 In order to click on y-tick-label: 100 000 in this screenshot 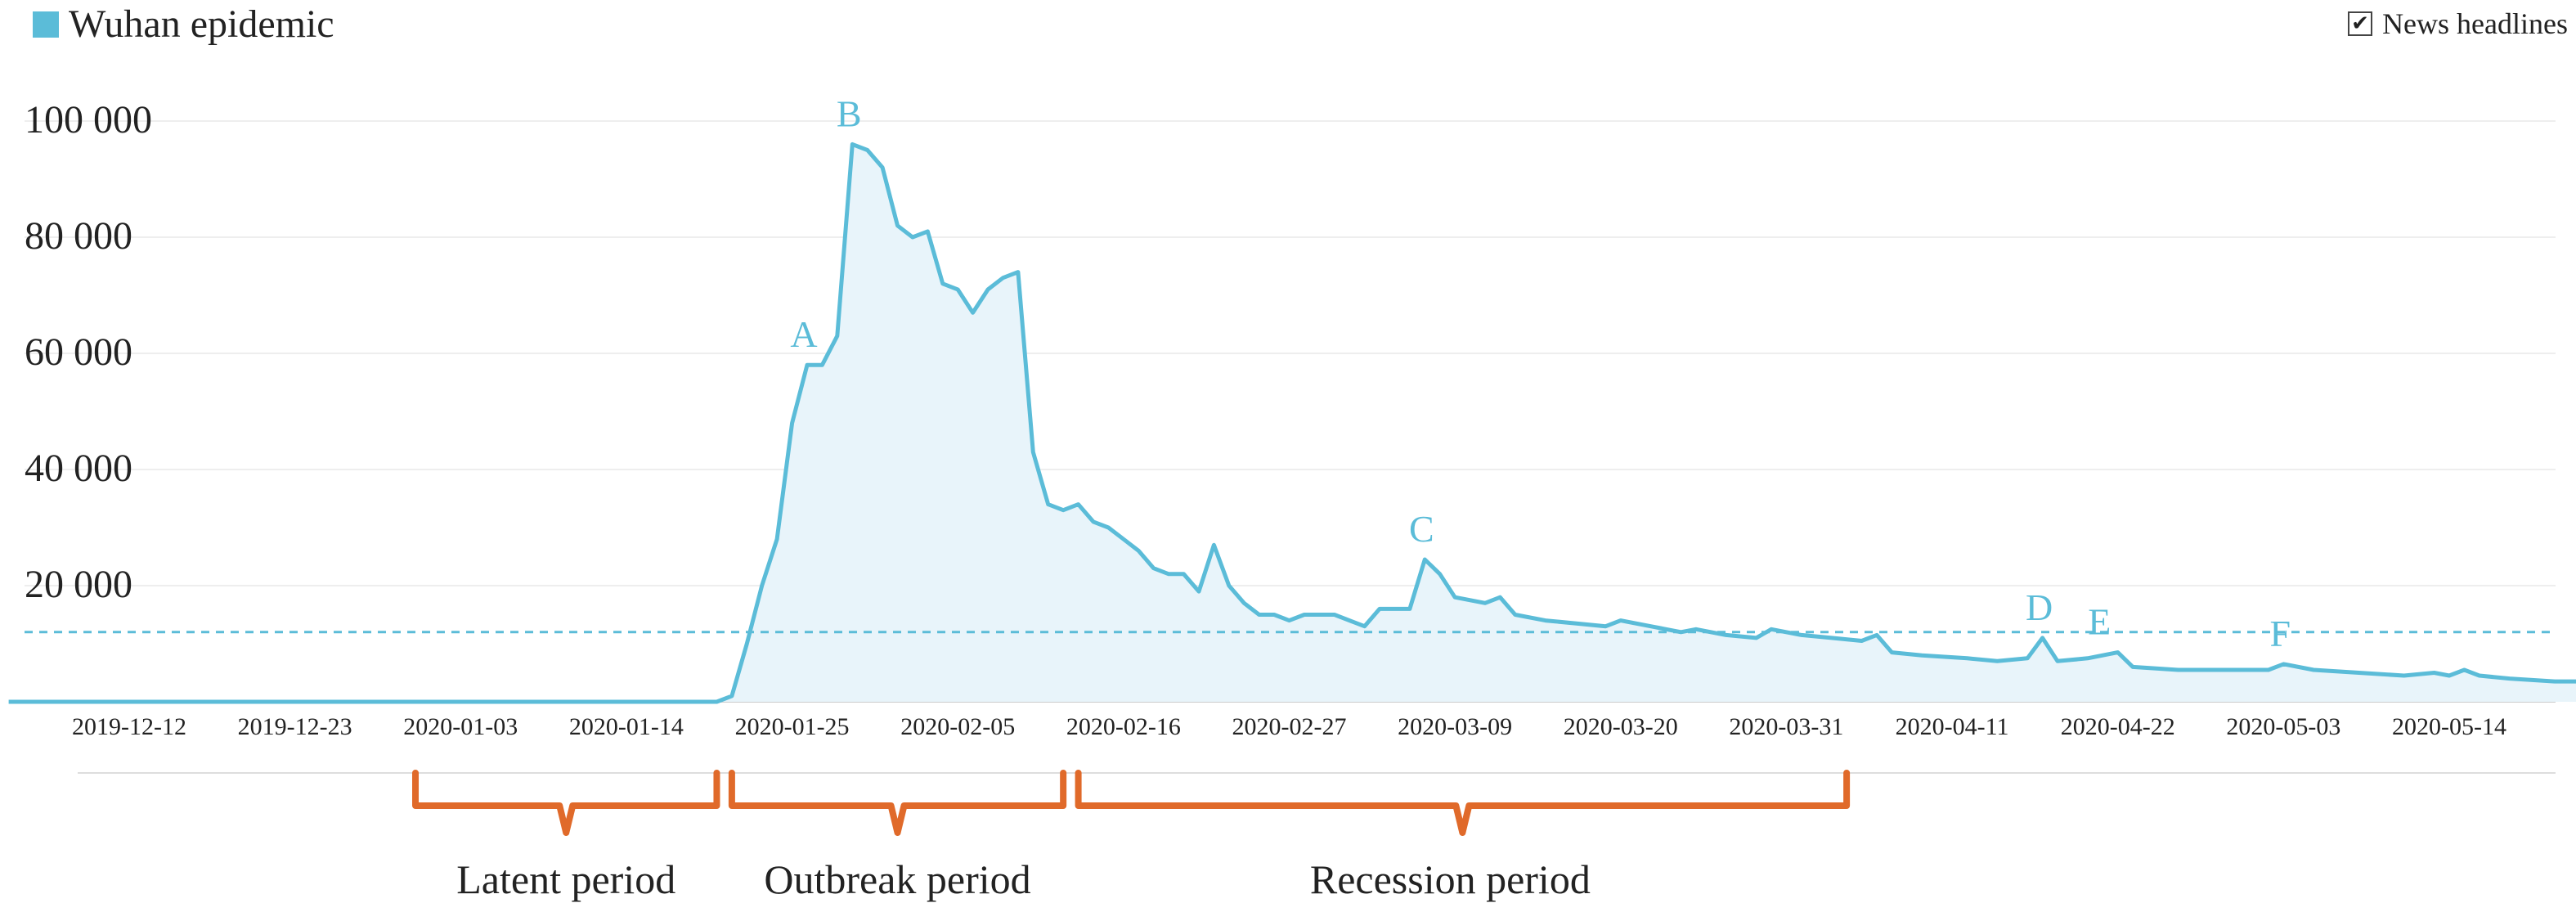, I will do `click(88, 120)`.